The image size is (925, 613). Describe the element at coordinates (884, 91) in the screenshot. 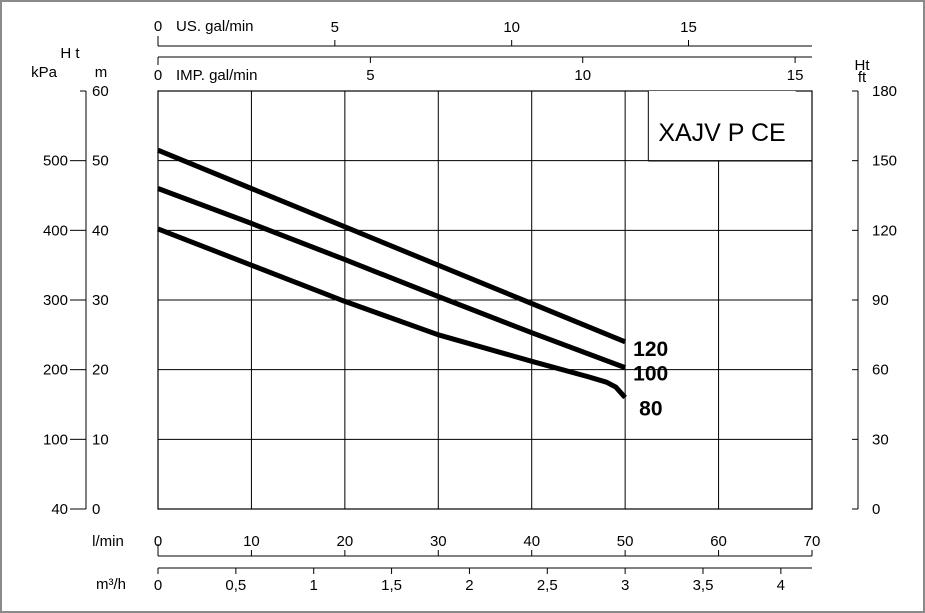

I see `y-ft-tick-label: 180` at that location.